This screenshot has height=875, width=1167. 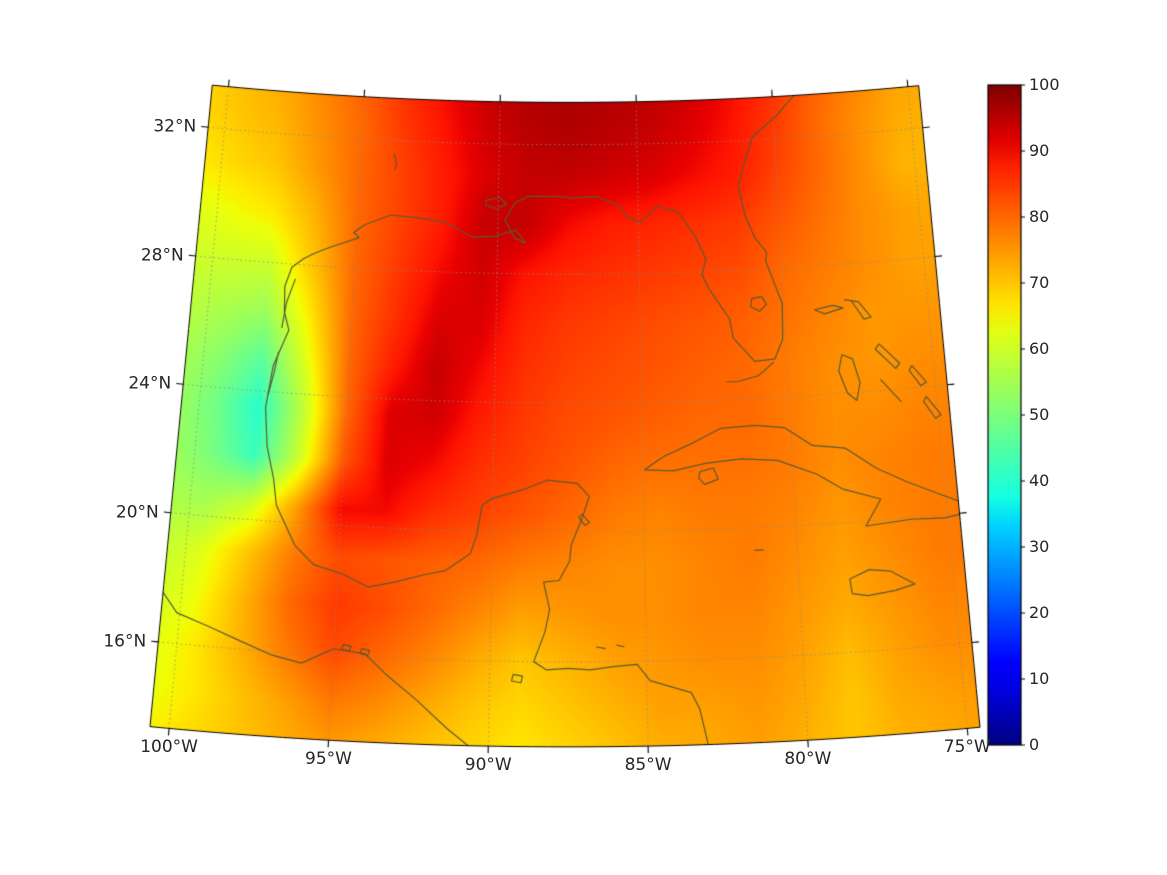 I want to click on lon-tick-label: 85°W, so click(x=648, y=765).